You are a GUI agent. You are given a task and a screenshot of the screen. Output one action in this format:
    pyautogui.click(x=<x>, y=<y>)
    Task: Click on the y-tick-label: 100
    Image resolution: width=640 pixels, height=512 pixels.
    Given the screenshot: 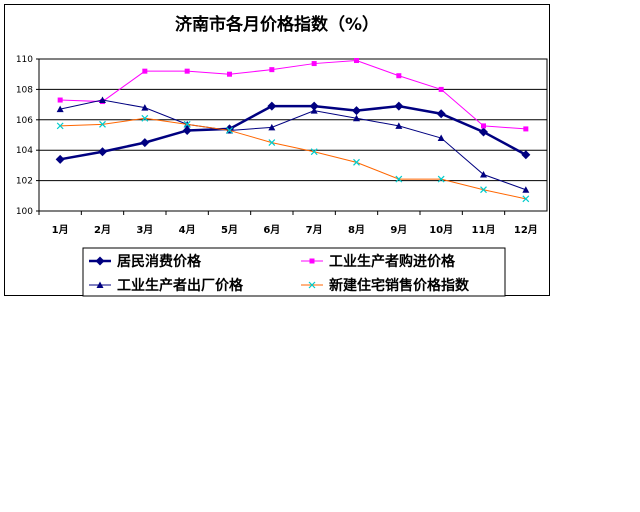 What is the action you would take?
    pyautogui.click(x=24, y=212)
    